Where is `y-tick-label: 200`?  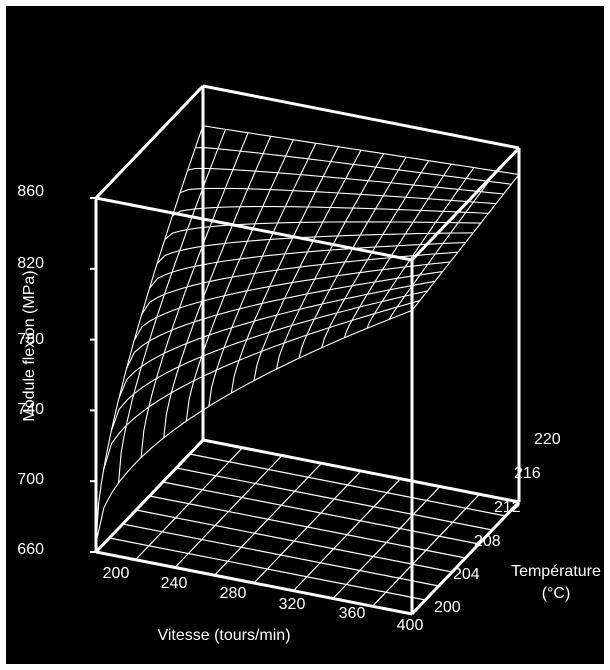 y-tick-label: 200 is located at coordinates (447, 607).